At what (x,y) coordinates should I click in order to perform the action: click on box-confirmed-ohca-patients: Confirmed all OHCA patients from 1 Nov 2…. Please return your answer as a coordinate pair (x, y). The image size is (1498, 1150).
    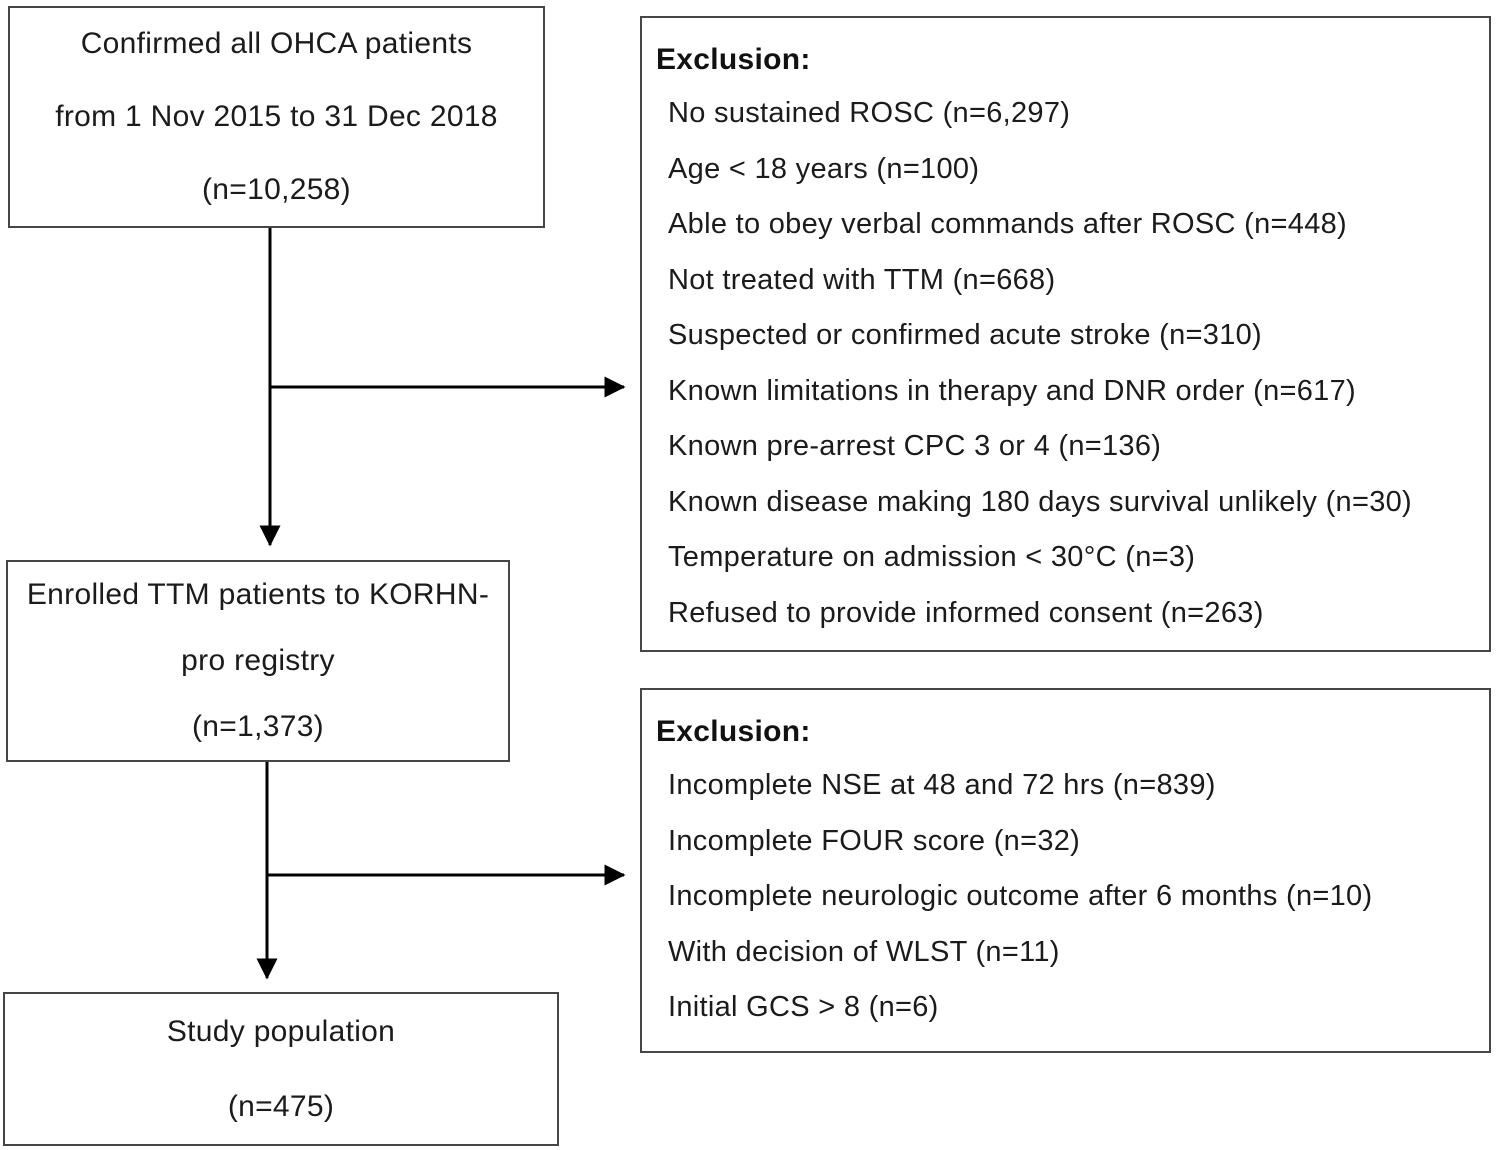
    Looking at the image, I should click on (276, 117).